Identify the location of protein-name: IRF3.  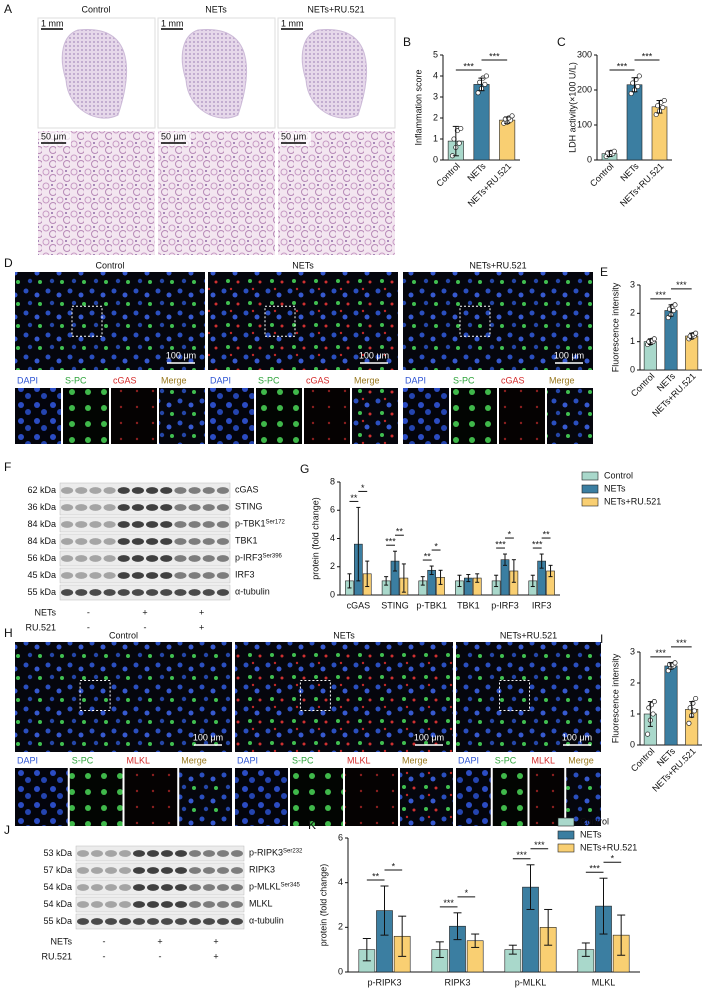
(245, 575).